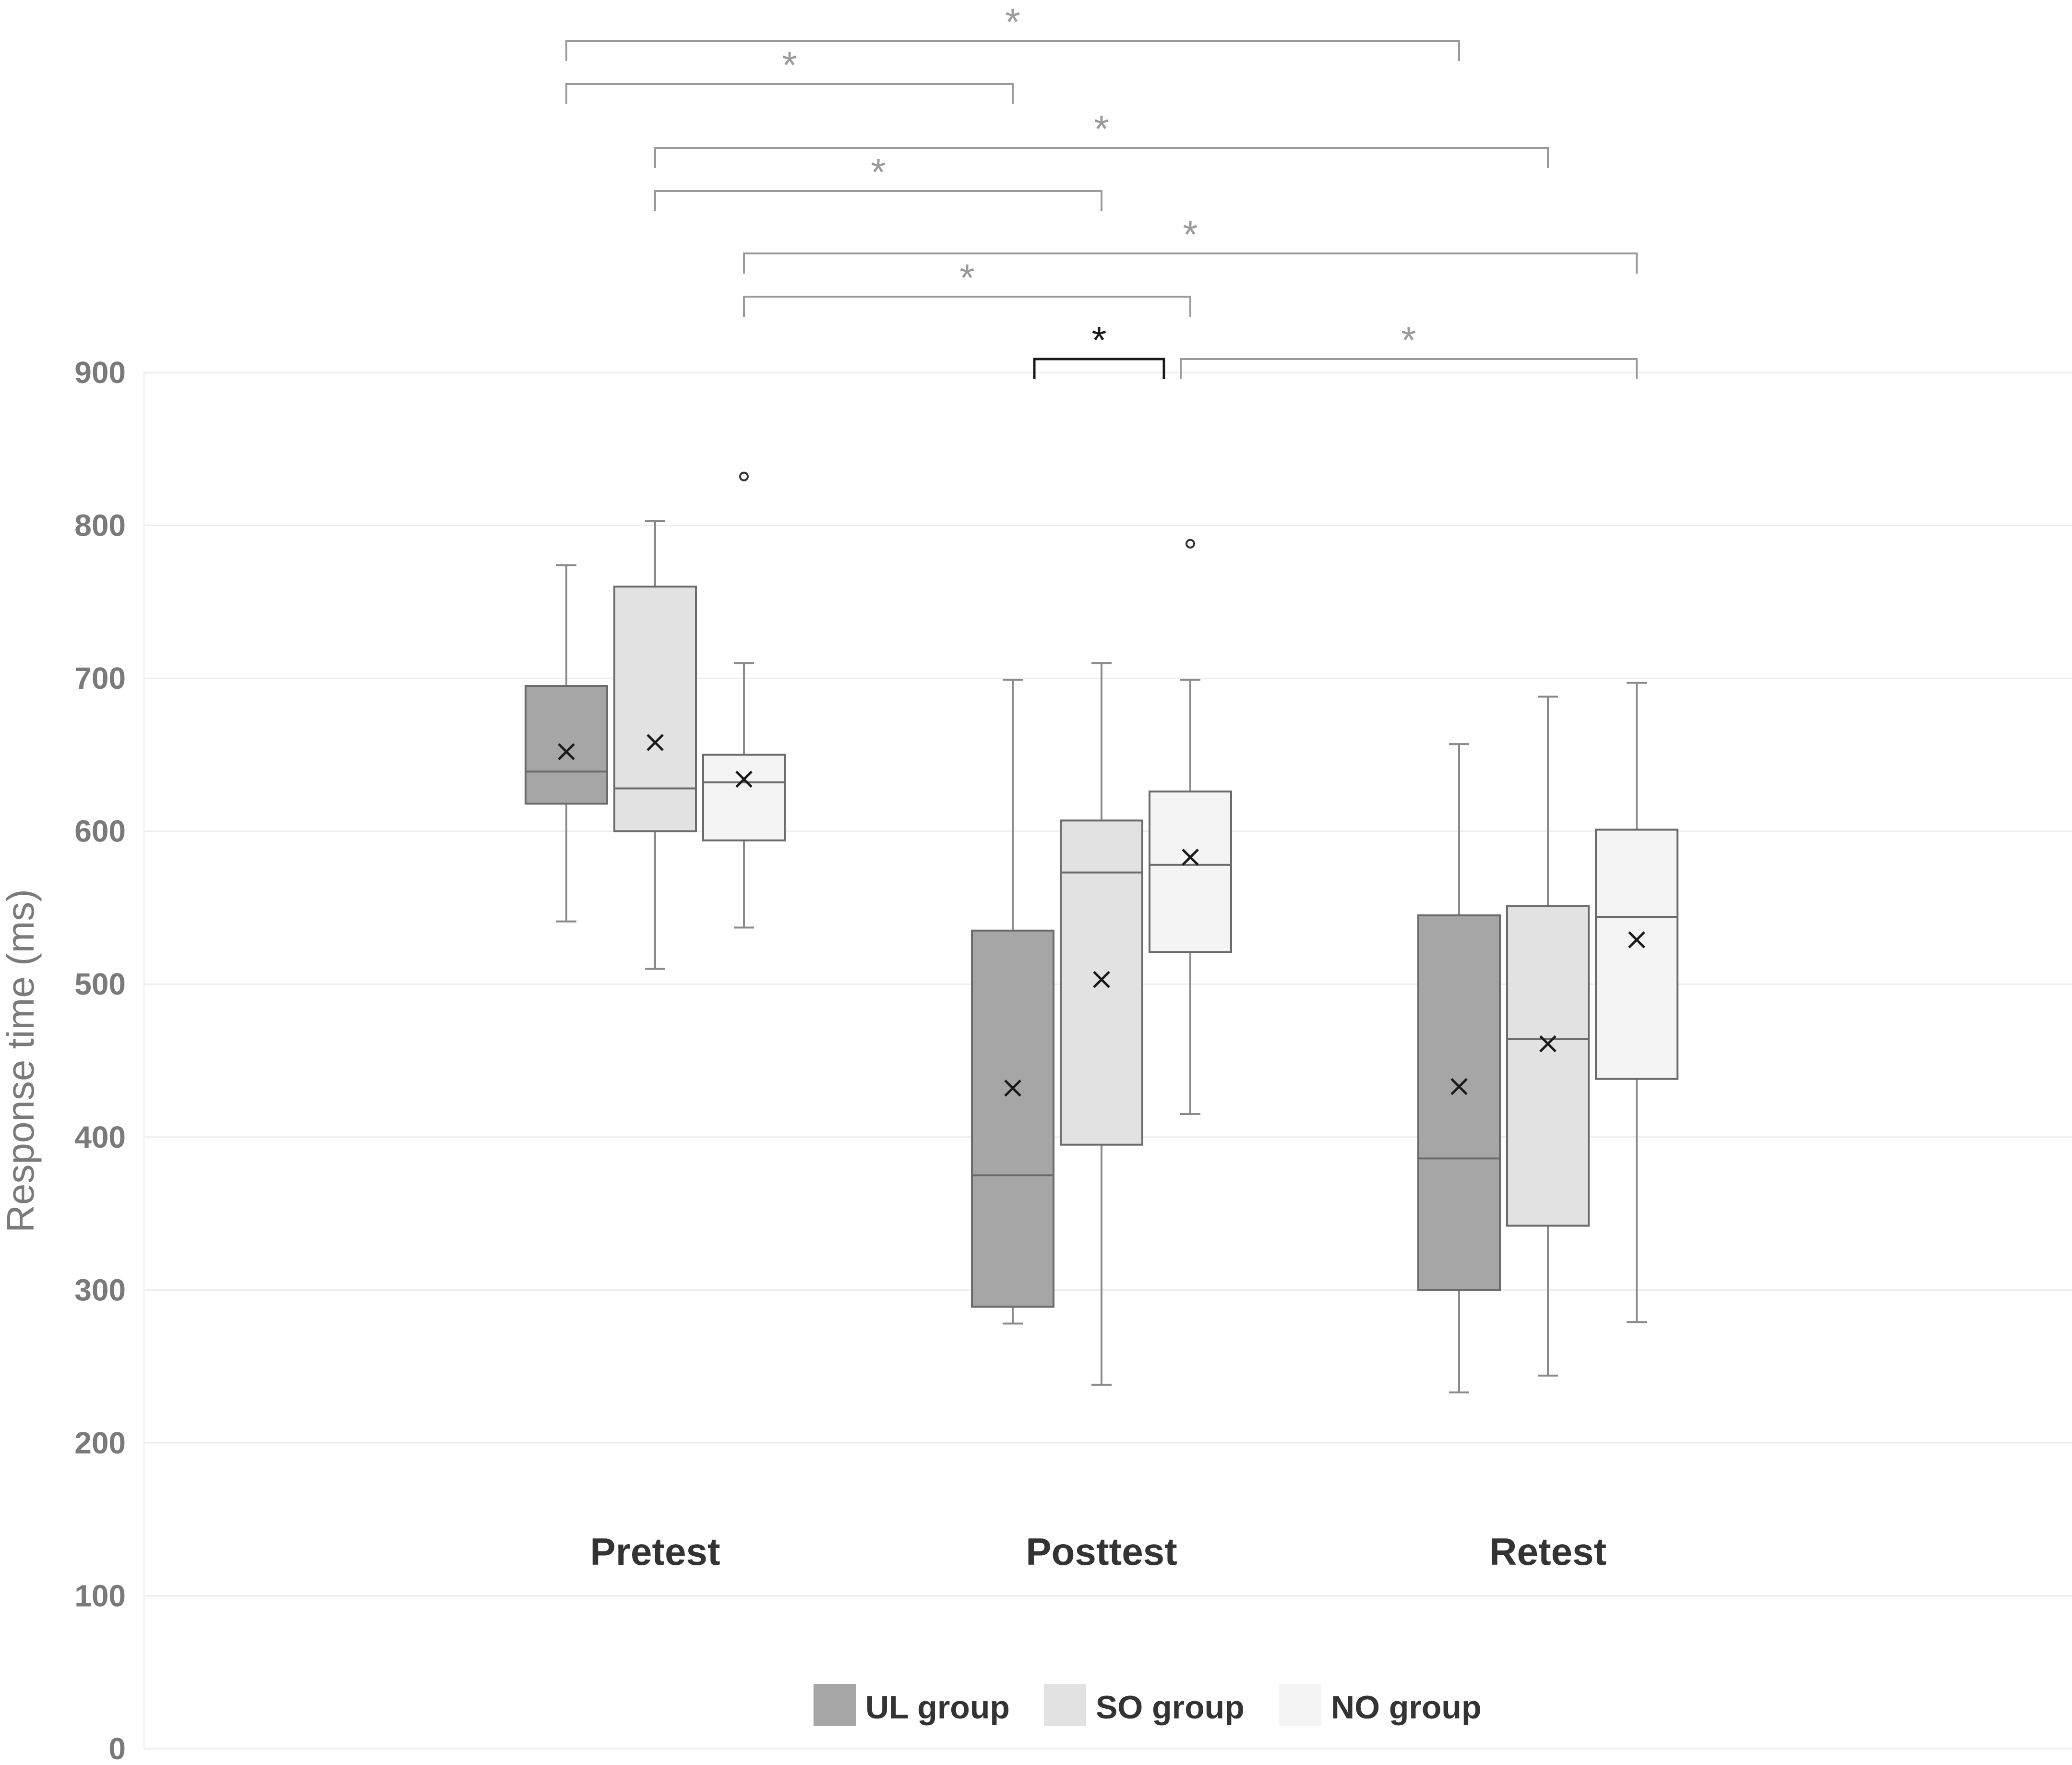 This screenshot has height=1765, width=2072. I want to click on category-label: Retest, so click(1548, 1551).